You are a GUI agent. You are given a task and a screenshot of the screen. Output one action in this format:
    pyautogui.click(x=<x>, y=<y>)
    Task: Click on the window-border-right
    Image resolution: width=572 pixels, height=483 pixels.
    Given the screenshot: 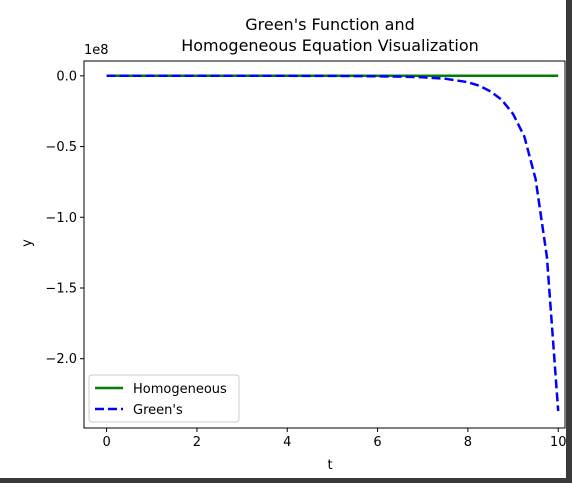 What is the action you would take?
    pyautogui.click(x=569, y=241)
    